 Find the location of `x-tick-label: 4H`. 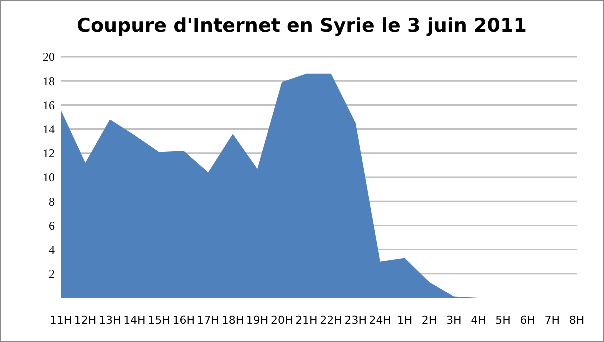

x-tick-label: 4H is located at coordinates (478, 320).